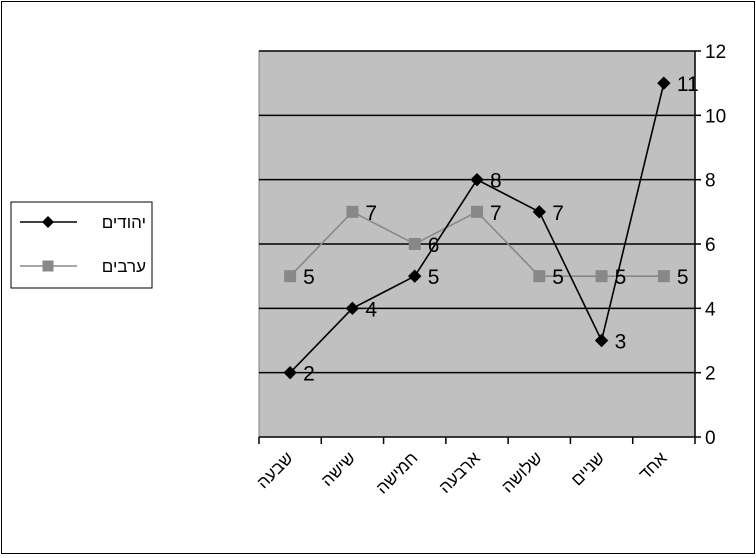  I want to click on data-label: 8, so click(496, 181).